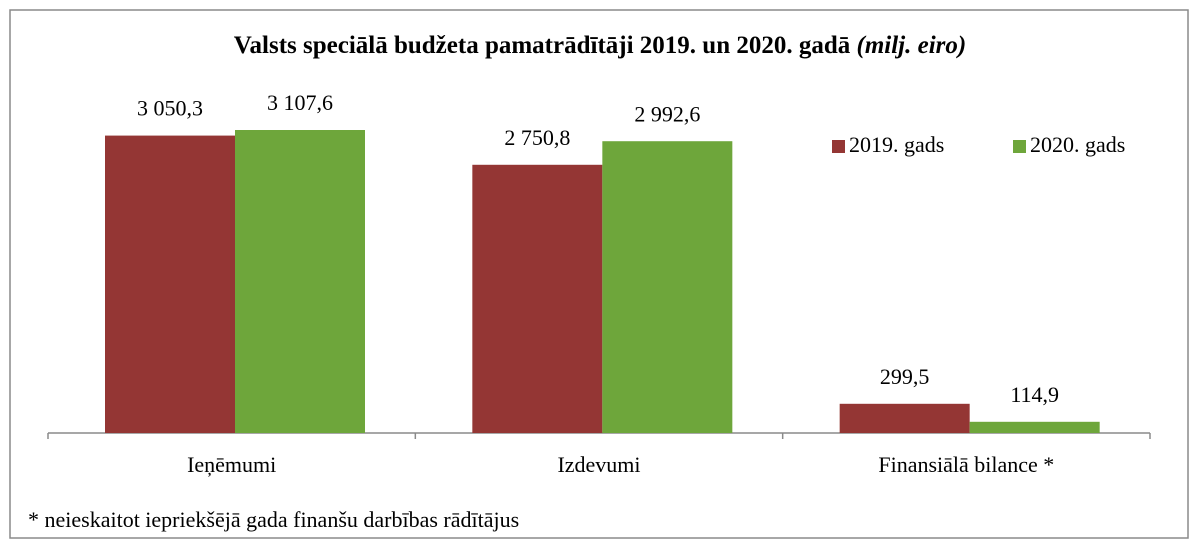  What do you see at coordinates (1077, 144) in the screenshot?
I see `legend-label: 2020. gads` at bounding box center [1077, 144].